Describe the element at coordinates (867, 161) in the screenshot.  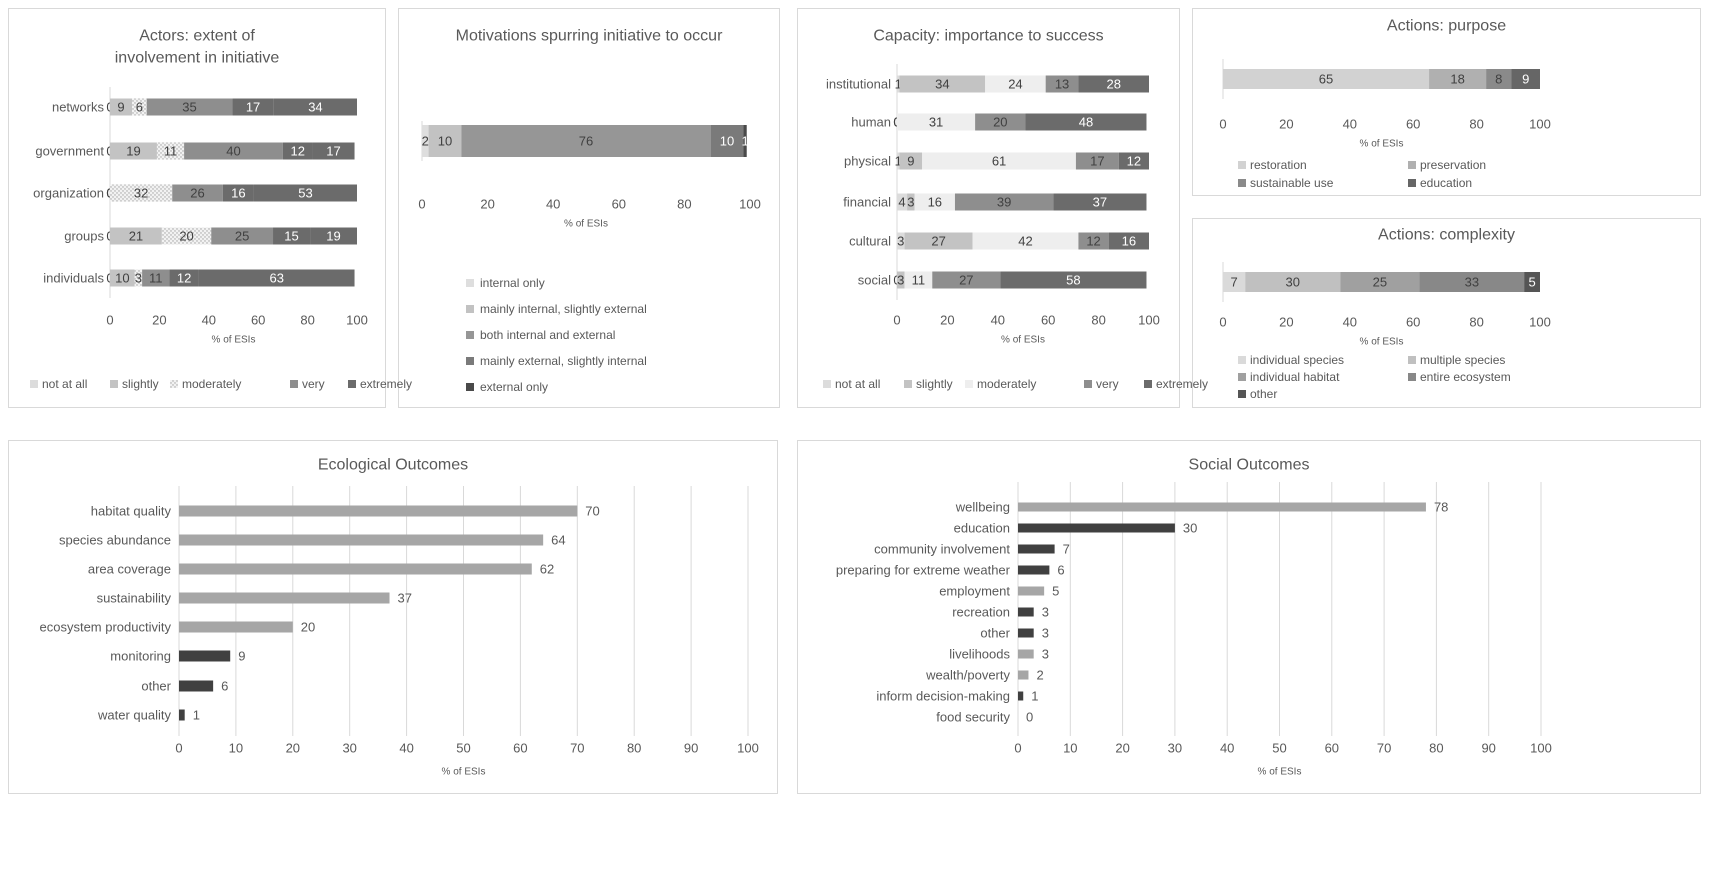
I see `capacity-category-label: physical` at that location.